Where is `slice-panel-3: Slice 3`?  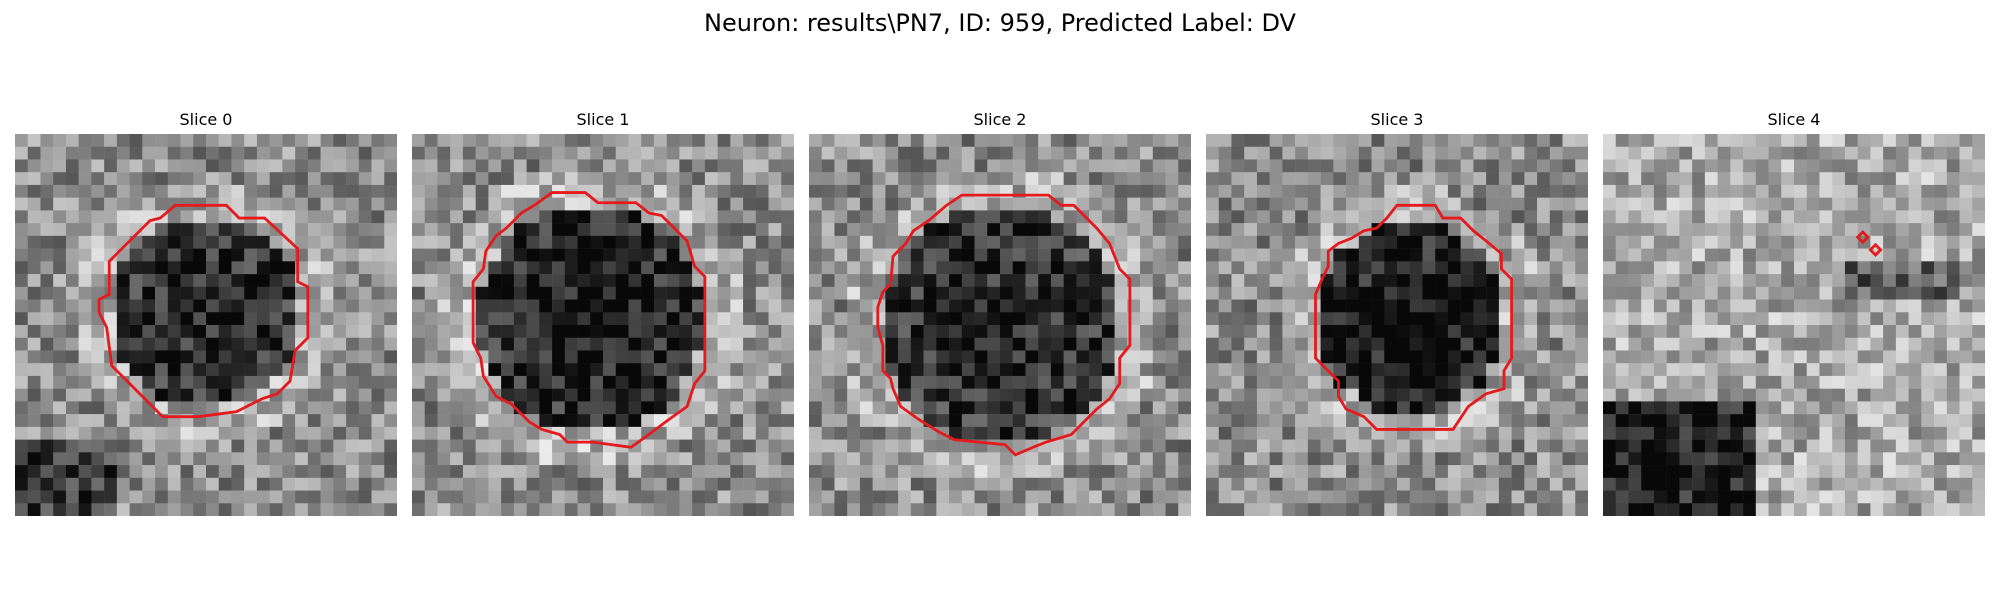
slice-panel-3: Slice 3 is located at coordinates (1397, 313).